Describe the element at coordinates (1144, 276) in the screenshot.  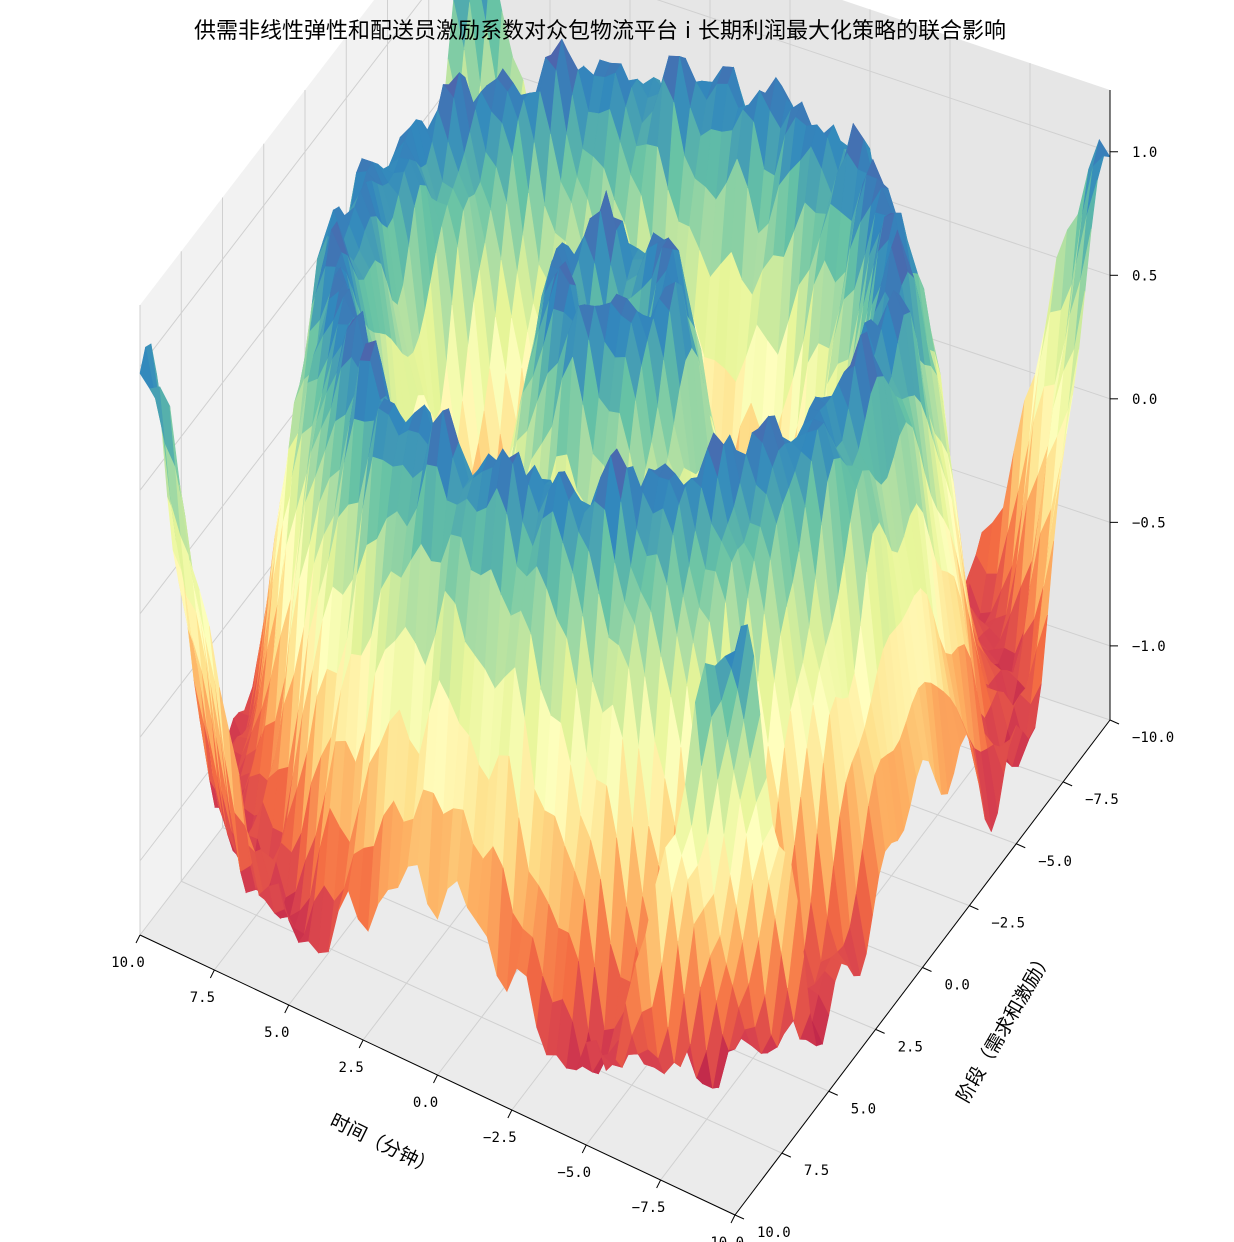
I see `z-tick-label: 0.5` at that location.